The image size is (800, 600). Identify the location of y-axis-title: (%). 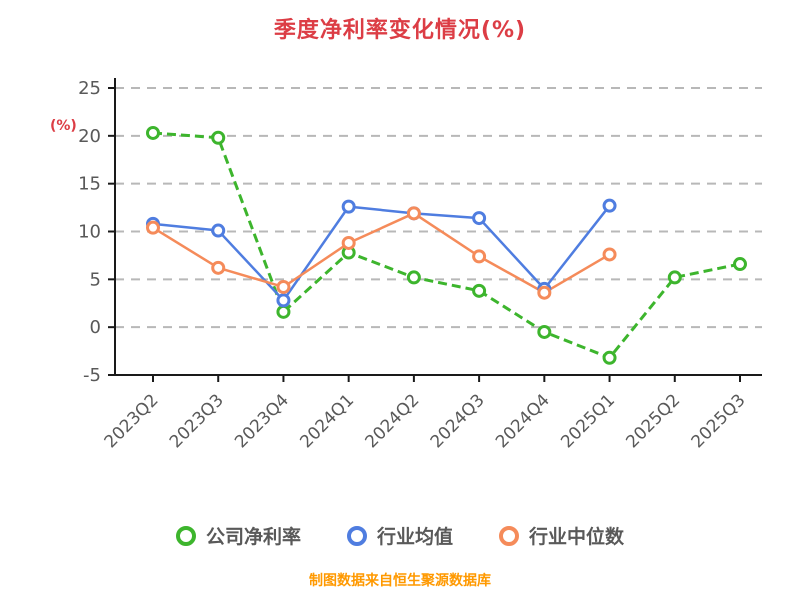
(63, 126).